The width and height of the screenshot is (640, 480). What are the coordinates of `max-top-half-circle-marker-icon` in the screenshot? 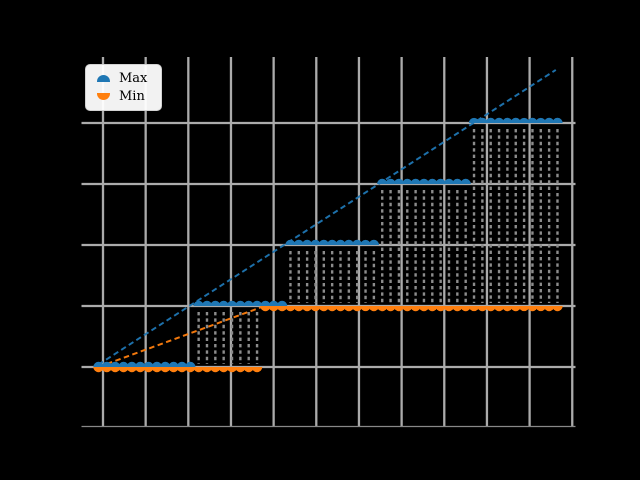 It's located at (103, 78).